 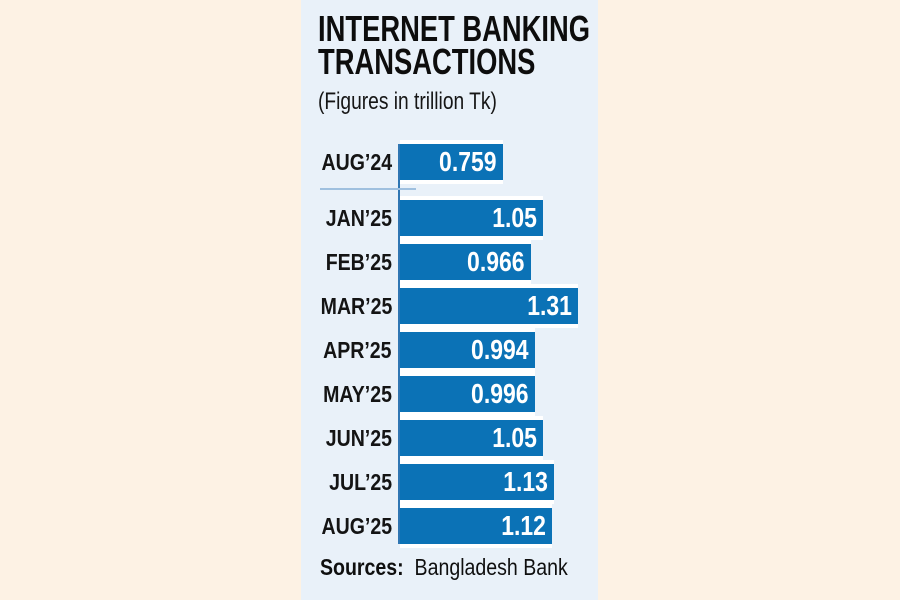 I want to click on category-cell: APR’25, so click(x=350, y=350).